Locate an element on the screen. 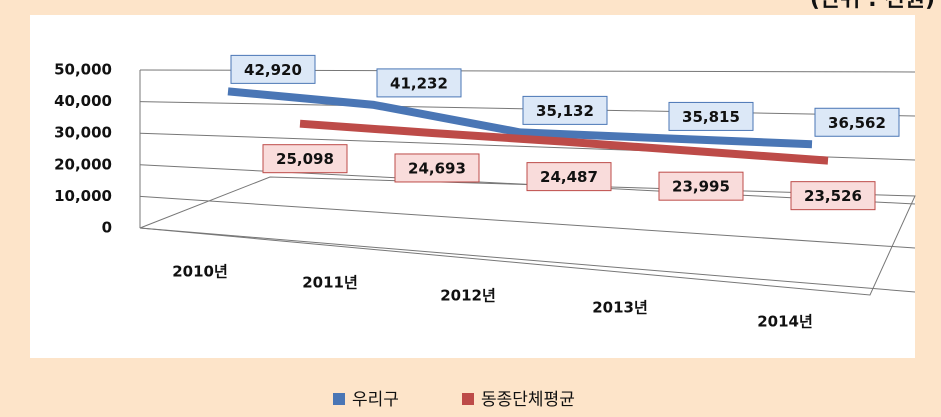 This screenshot has height=417, width=941. y-tick-label: 50,000 is located at coordinates (83, 70).